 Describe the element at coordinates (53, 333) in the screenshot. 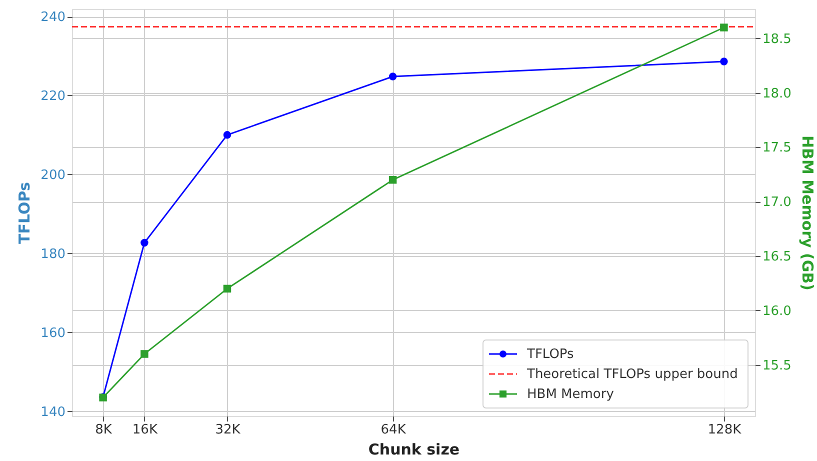

I see `y-tick-label: 160` at that location.